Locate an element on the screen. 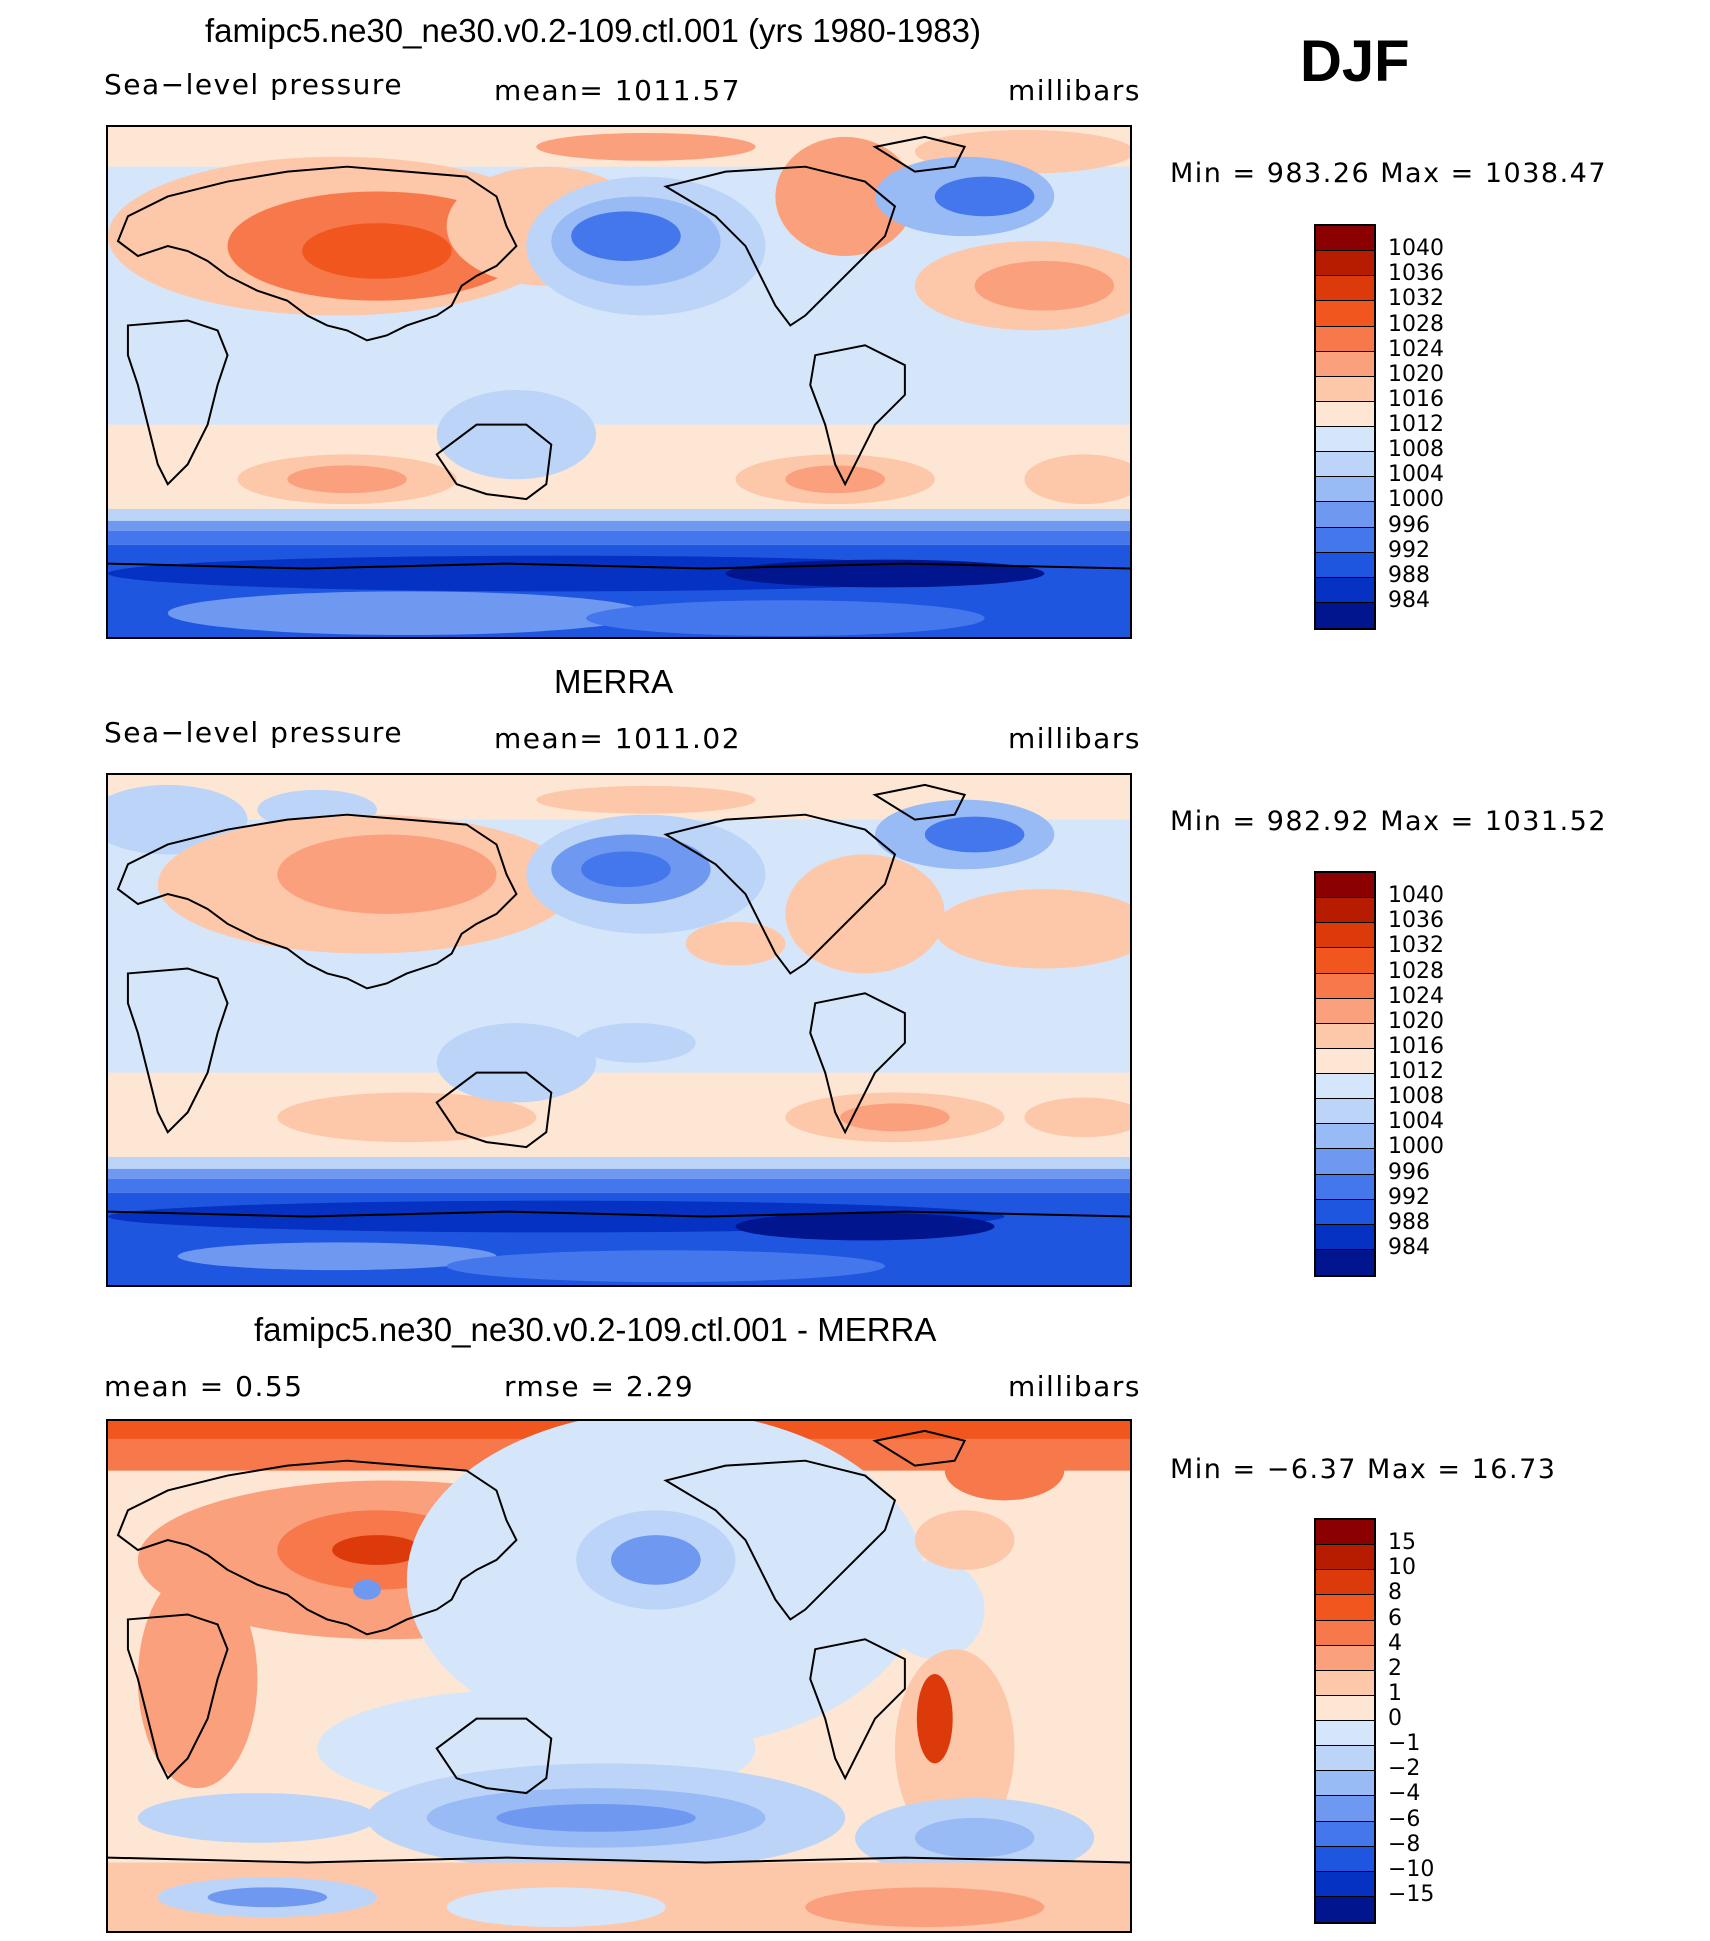 The width and height of the screenshot is (1710, 1941). colorbar-level-label: 1008 is located at coordinates (1416, 1097).